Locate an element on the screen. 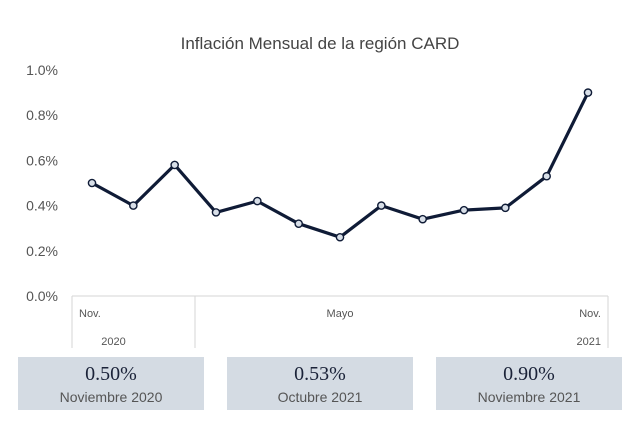  y-tick-label: 0.0% is located at coordinates (42, 296).